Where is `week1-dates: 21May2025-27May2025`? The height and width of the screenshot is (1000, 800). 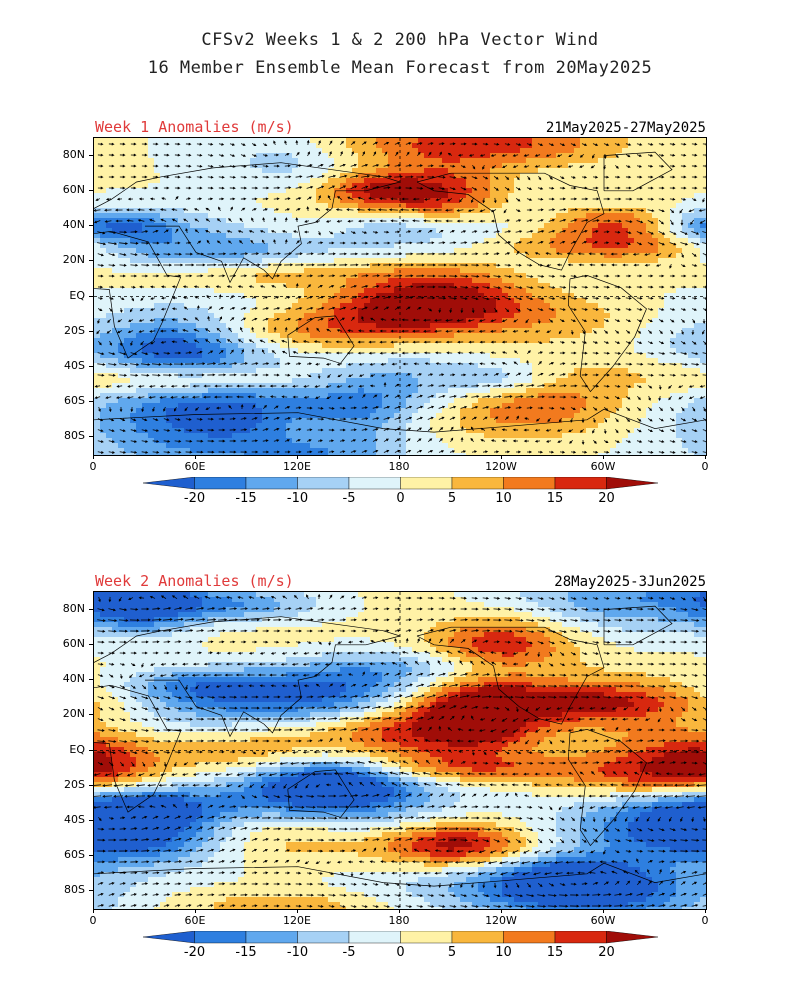
week1-dates: 21May2025-27May2025 is located at coordinates (625, 128).